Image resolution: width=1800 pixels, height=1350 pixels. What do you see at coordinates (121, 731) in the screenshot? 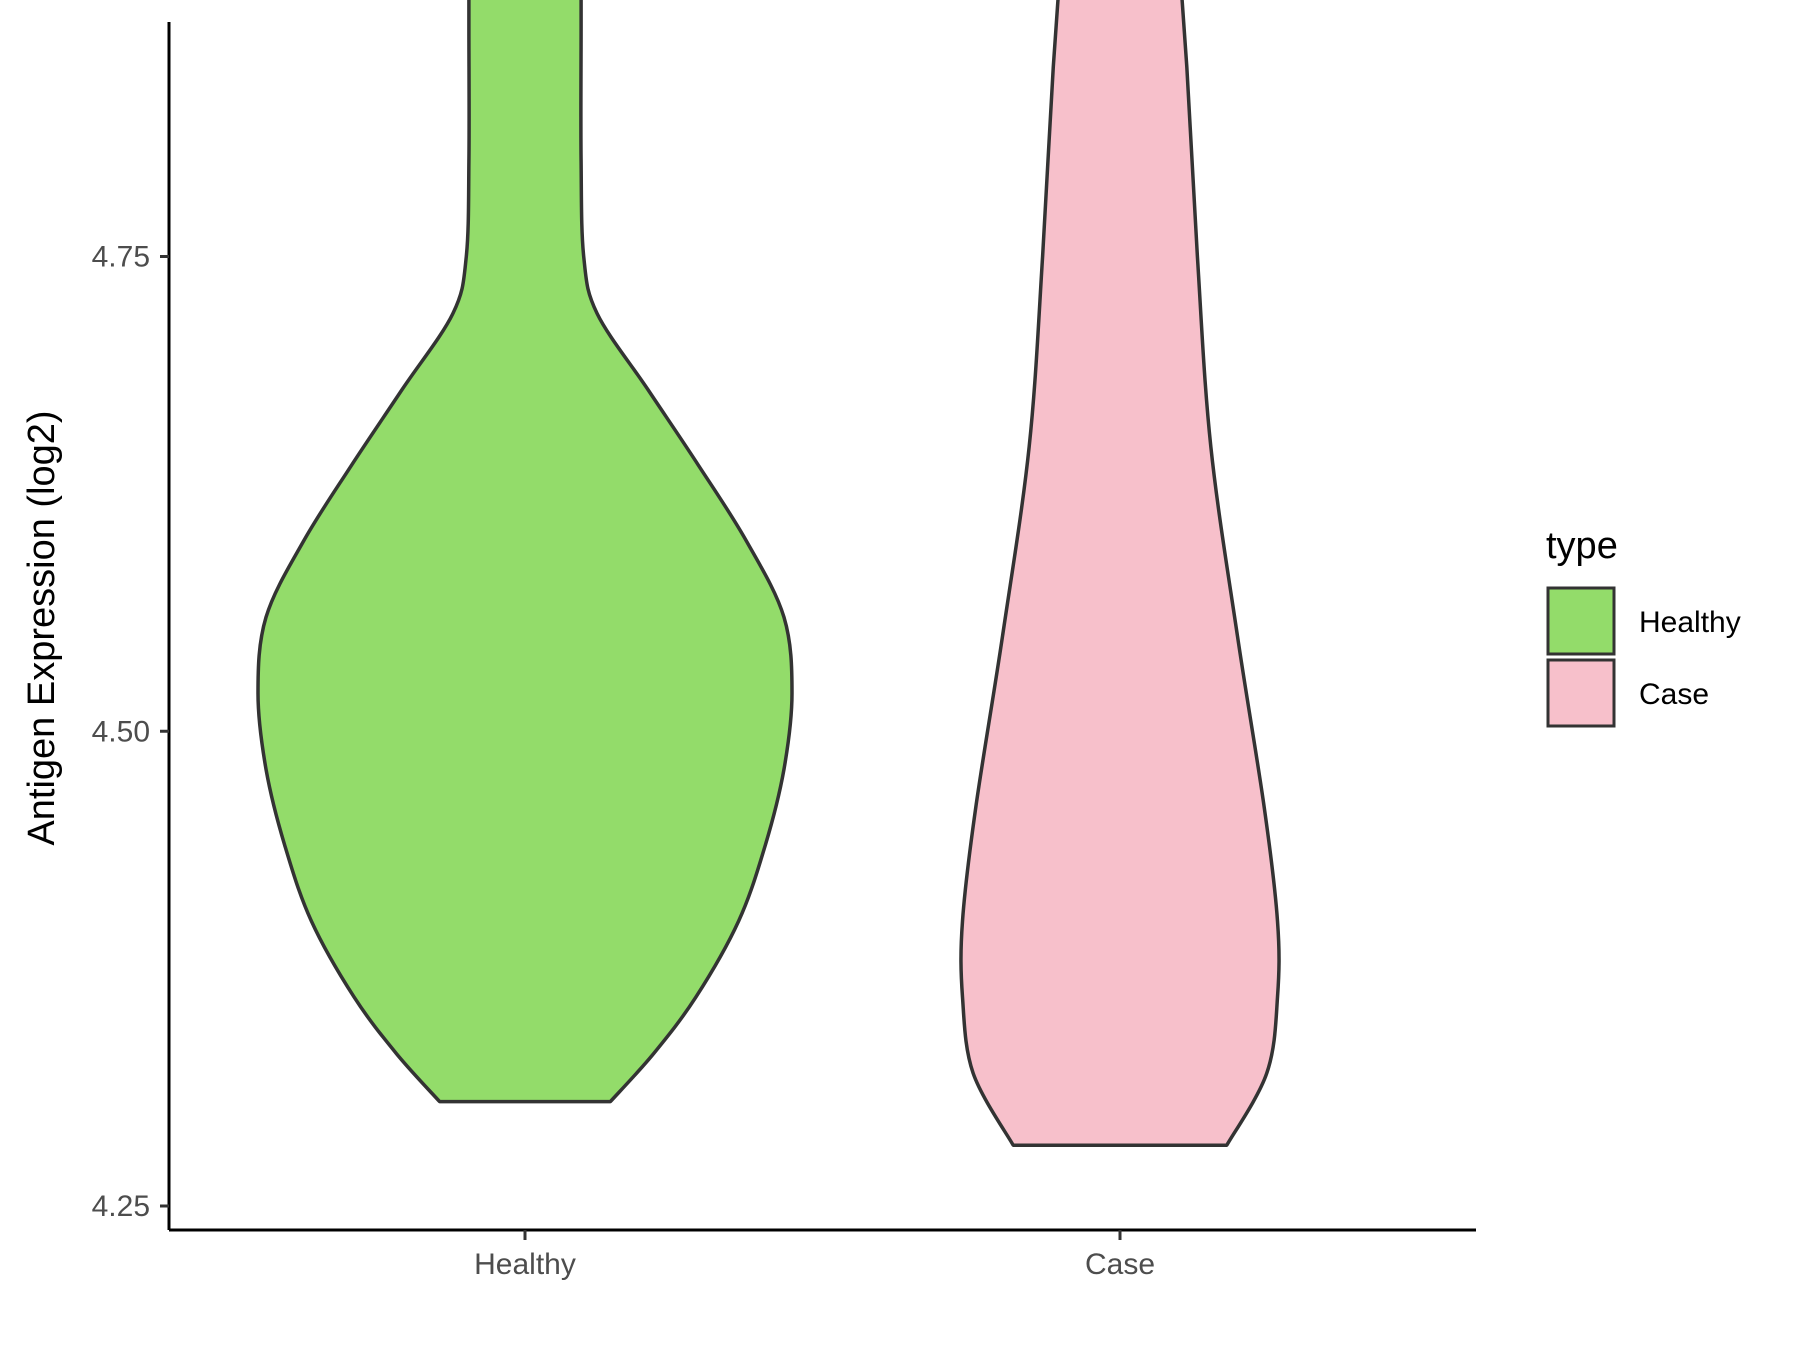
I see `y-tick-label: 4.50` at bounding box center [121, 731].